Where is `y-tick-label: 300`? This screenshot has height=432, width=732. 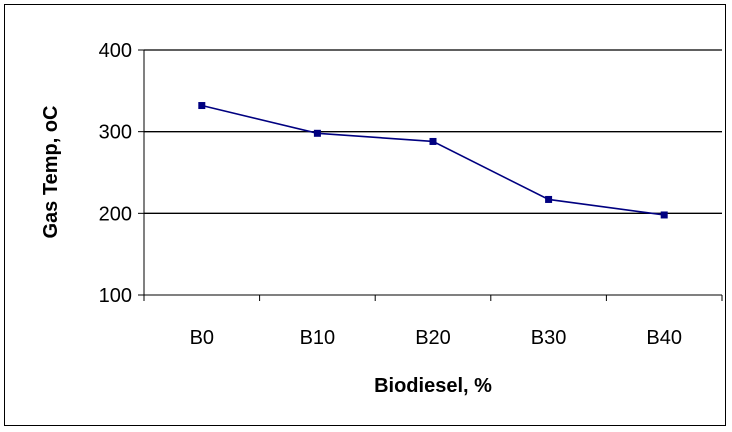 y-tick-label: 300 is located at coordinates (115, 133).